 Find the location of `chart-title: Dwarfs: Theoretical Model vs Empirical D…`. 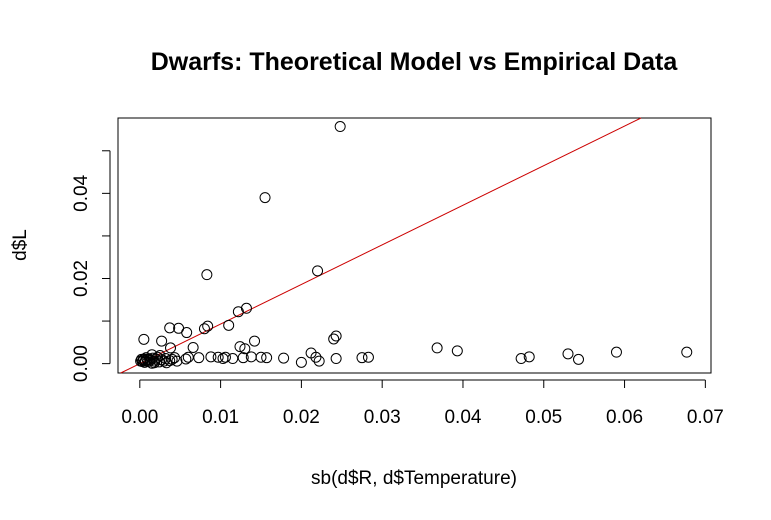

chart-title: Dwarfs: Theoretical Model vs Empirical D… is located at coordinates (415, 62).